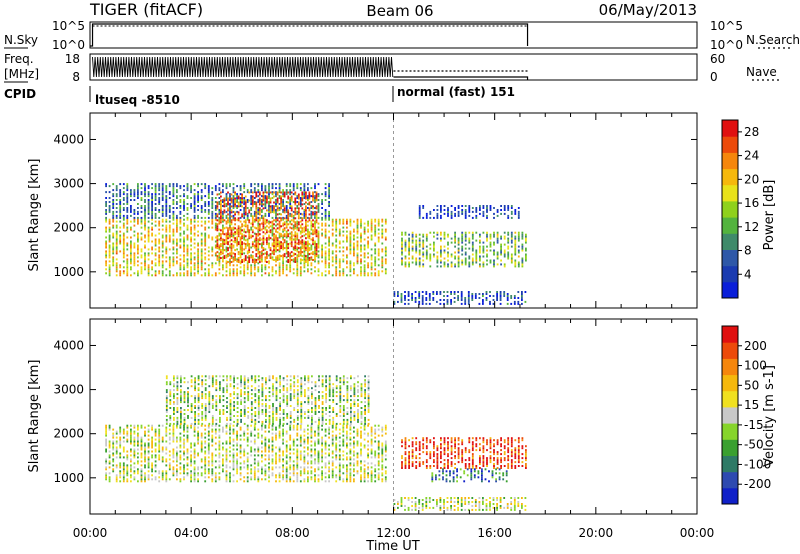 This screenshot has width=800, height=554. I want to click on colorbar-tick-label: -15, so click(754, 425).